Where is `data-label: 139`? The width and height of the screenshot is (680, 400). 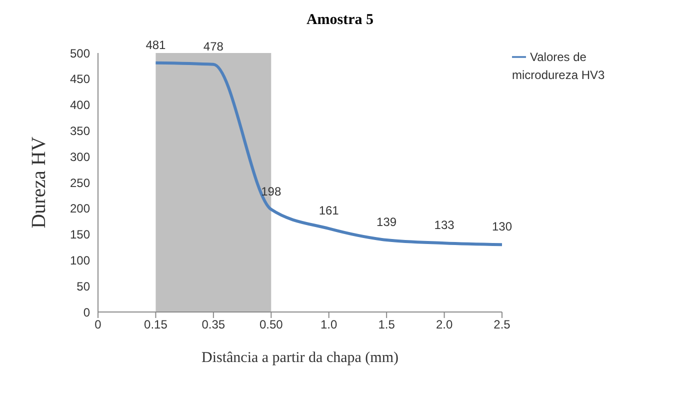
data-label: 139 is located at coordinates (386, 222).